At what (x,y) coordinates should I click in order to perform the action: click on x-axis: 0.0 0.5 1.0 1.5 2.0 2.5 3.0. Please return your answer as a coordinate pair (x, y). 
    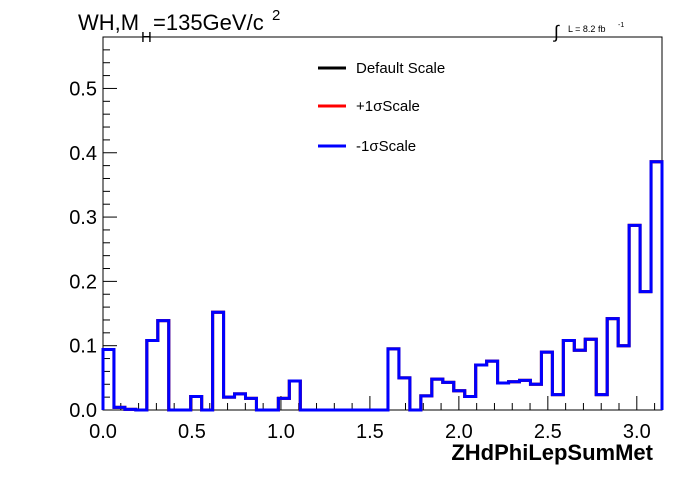
    Looking at the image, I should click on (372, 419).